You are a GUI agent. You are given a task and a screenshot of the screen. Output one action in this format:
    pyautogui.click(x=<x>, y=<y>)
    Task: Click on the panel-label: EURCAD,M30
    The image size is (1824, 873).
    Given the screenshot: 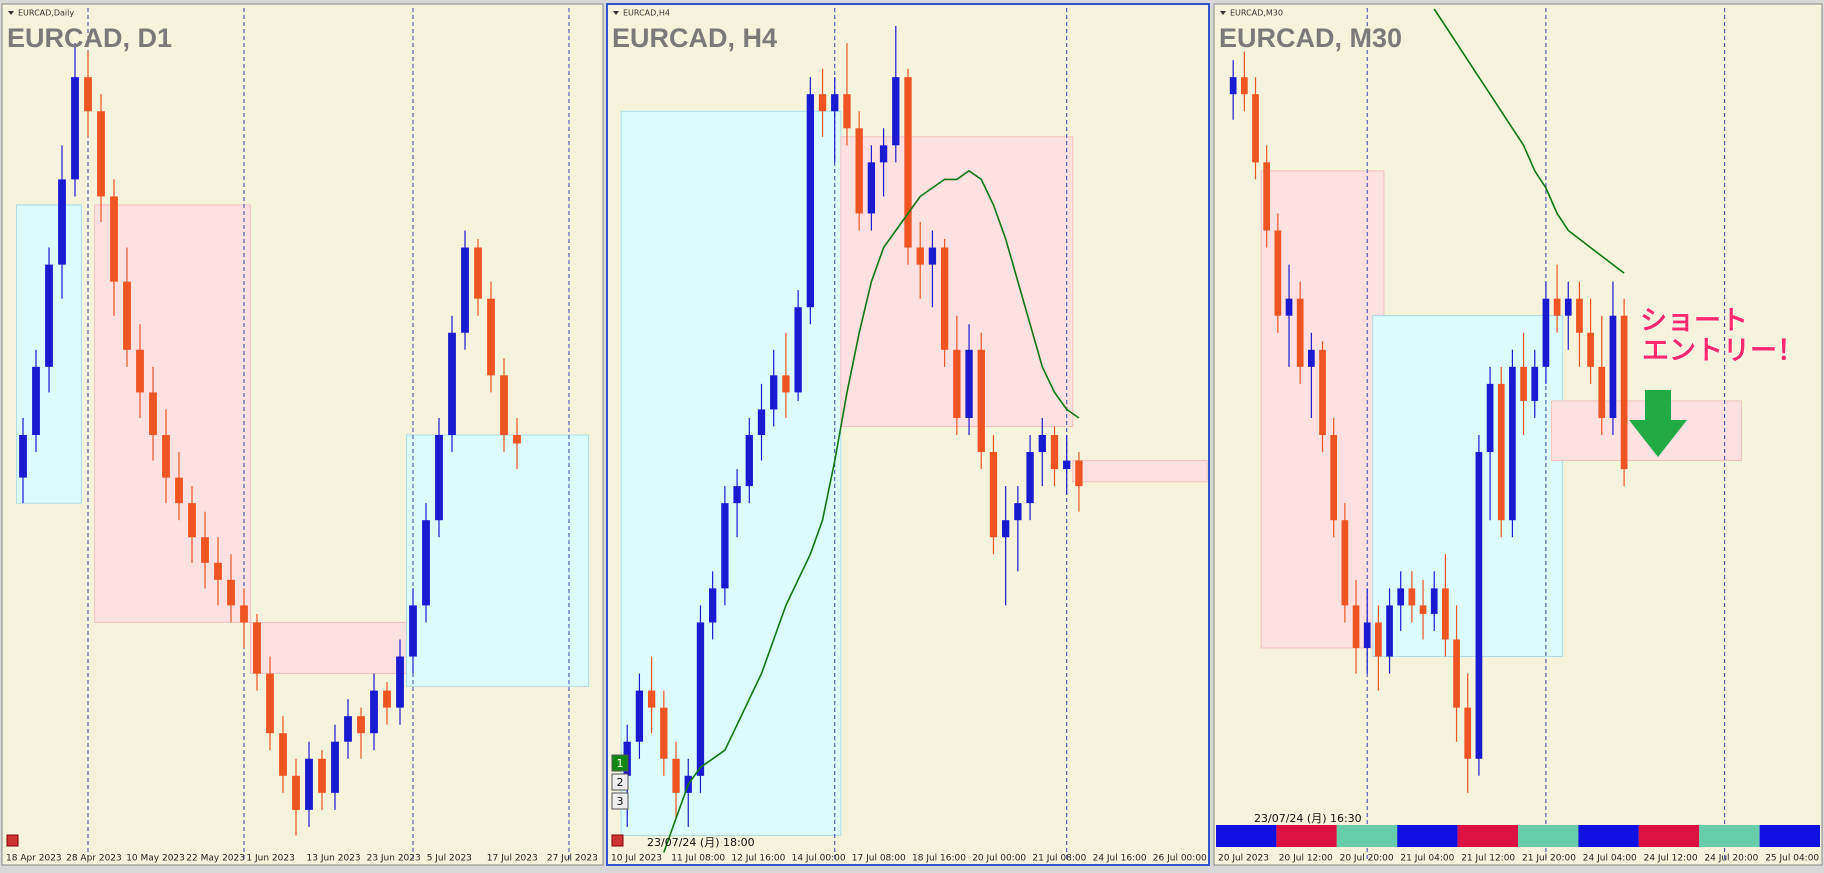 What is the action you would take?
    pyautogui.click(x=1256, y=13)
    